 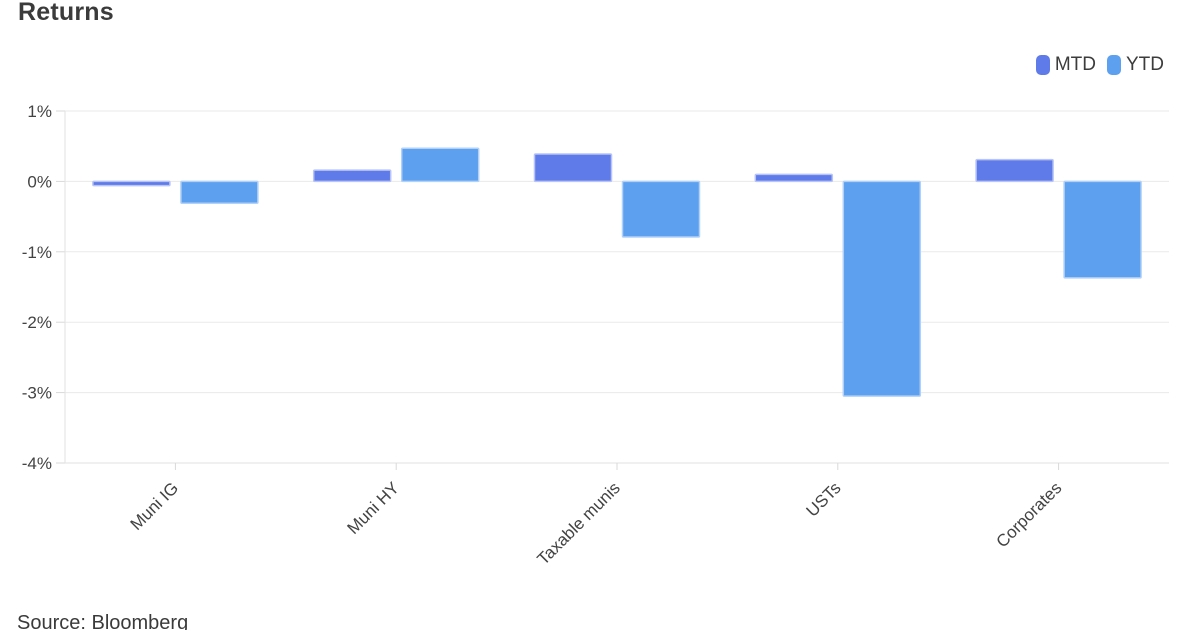 What do you see at coordinates (103, 621) in the screenshot?
I see `source-note: Source: Bloomberg` at bounding box center [103, 621].